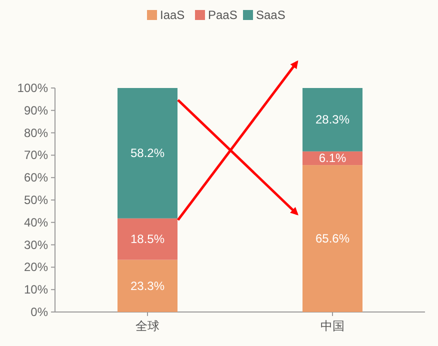 This screenshot has width=438, height=346. I want to click on y-tick-label: 100%, so click(32, 88).